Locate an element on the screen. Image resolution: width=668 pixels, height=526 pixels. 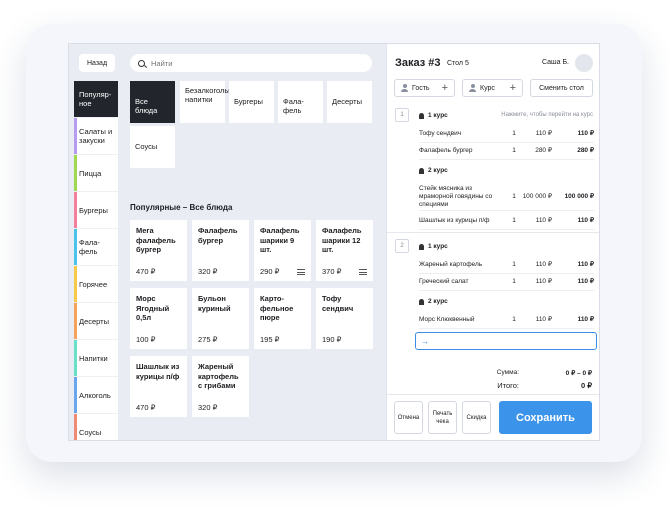
sidebar-item-category: Салаты и закуски is located at coordinates (96, 136).